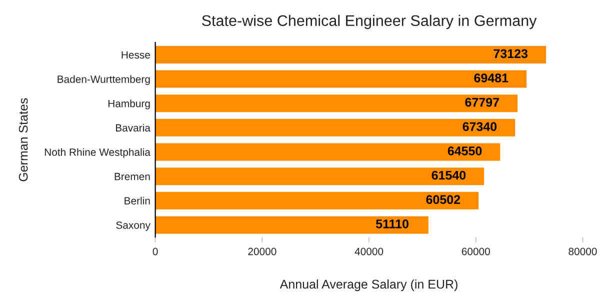  What do you see at coordinates (132, 176) in the screenshot?
I see `y-tick-label: Bremen` at bounding box center [132, 176].